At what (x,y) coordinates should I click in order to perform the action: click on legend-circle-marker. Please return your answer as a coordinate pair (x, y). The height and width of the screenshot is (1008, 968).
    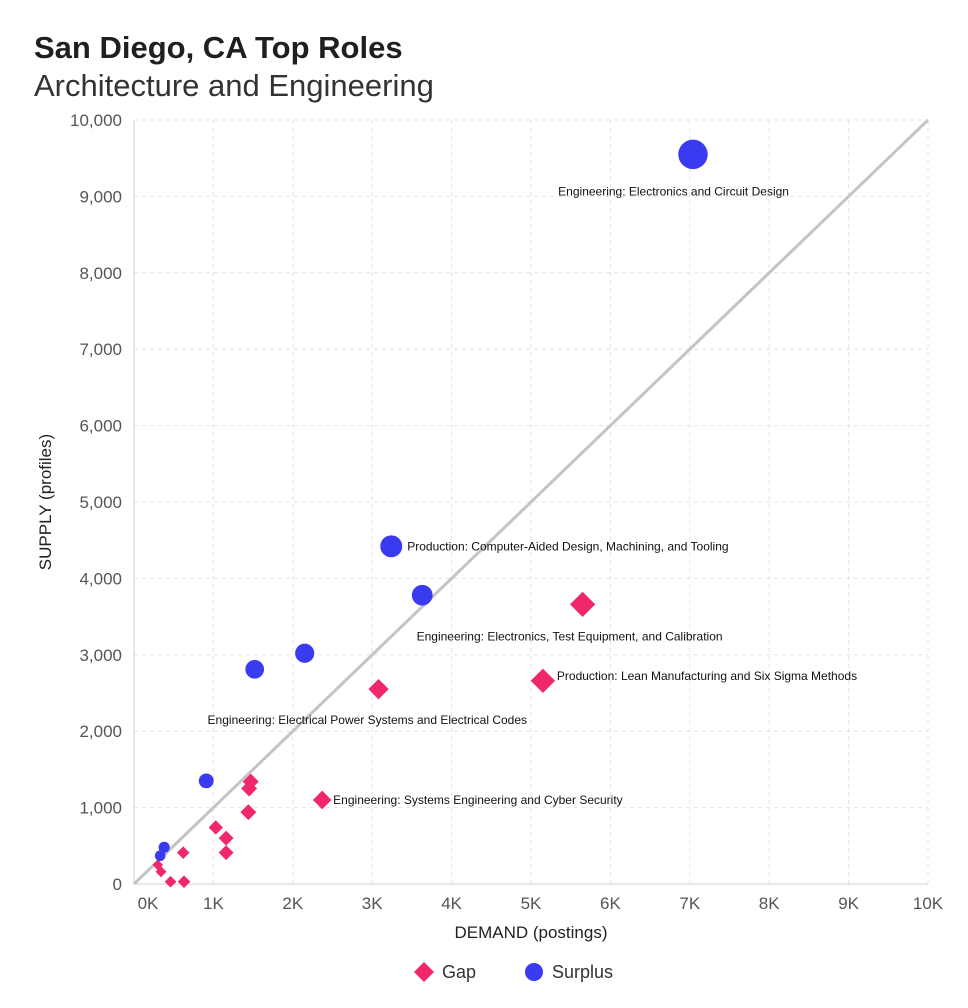
    Looking at the image, I should click on (534, 972).